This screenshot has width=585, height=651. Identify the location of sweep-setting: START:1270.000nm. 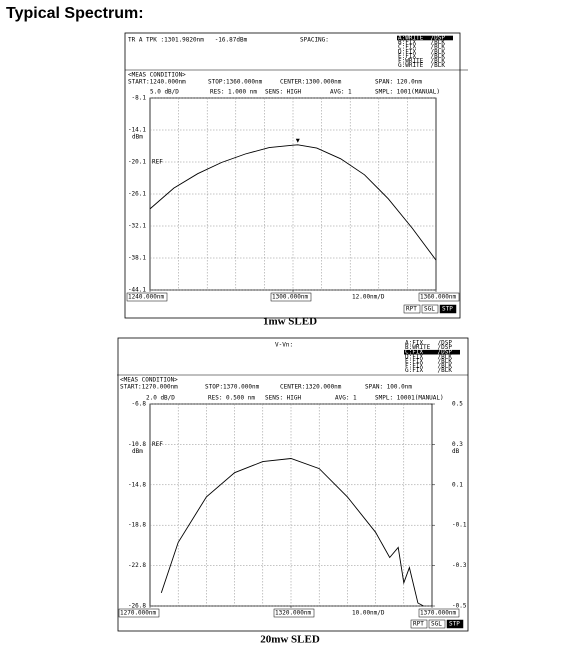
(149, 387).